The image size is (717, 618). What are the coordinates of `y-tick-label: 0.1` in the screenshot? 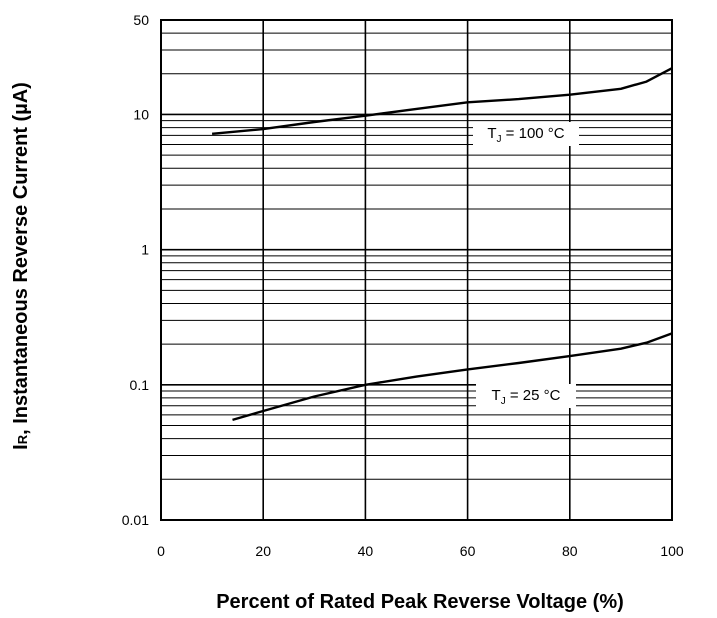 It's located at (140, 385).